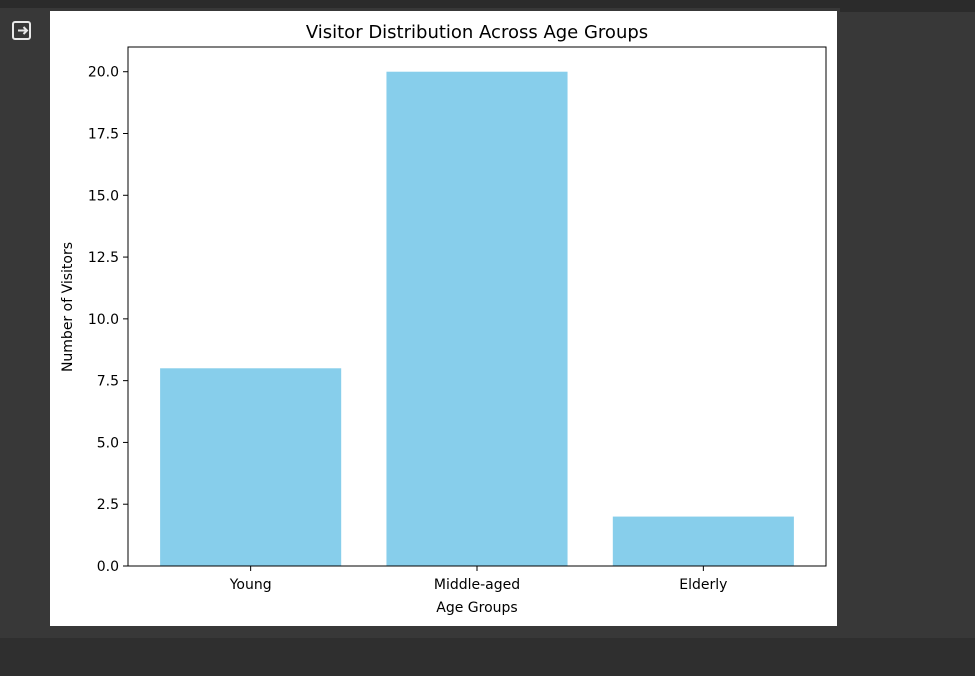  I want to click on cell-bottom-band, so click(487, 657).